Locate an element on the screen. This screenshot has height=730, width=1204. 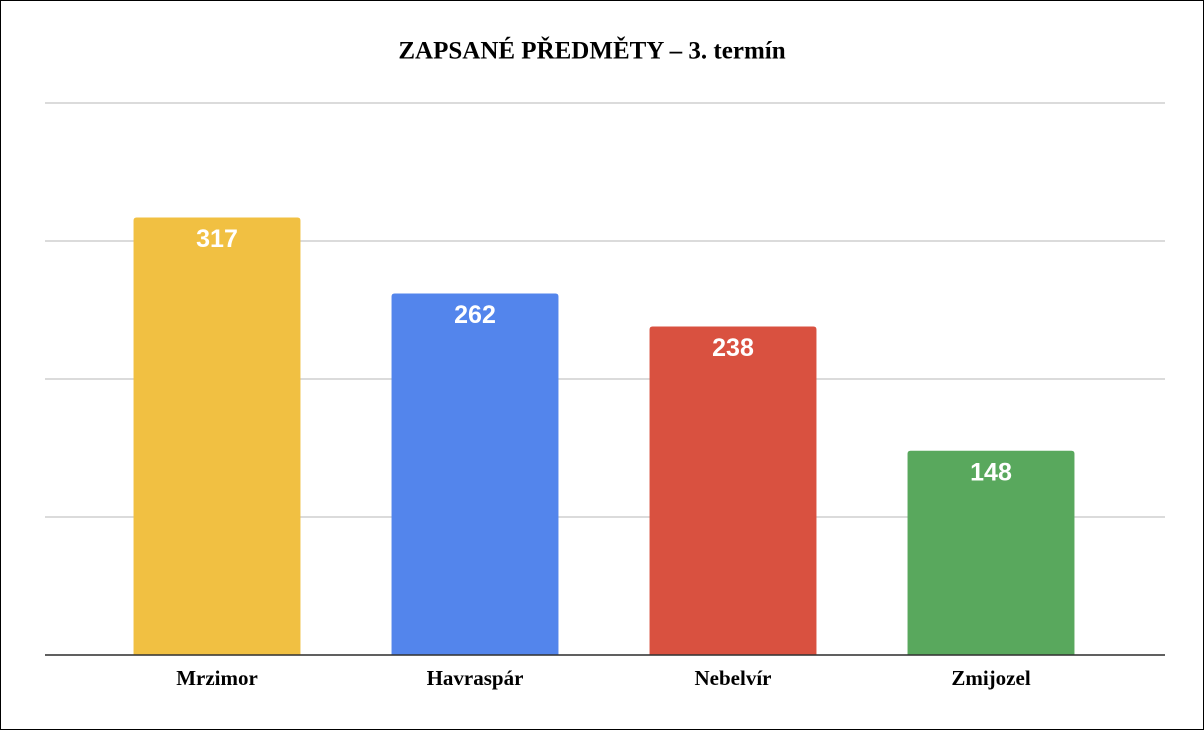
x-tick-label: Havraspár is located at coordinates (475, 678).